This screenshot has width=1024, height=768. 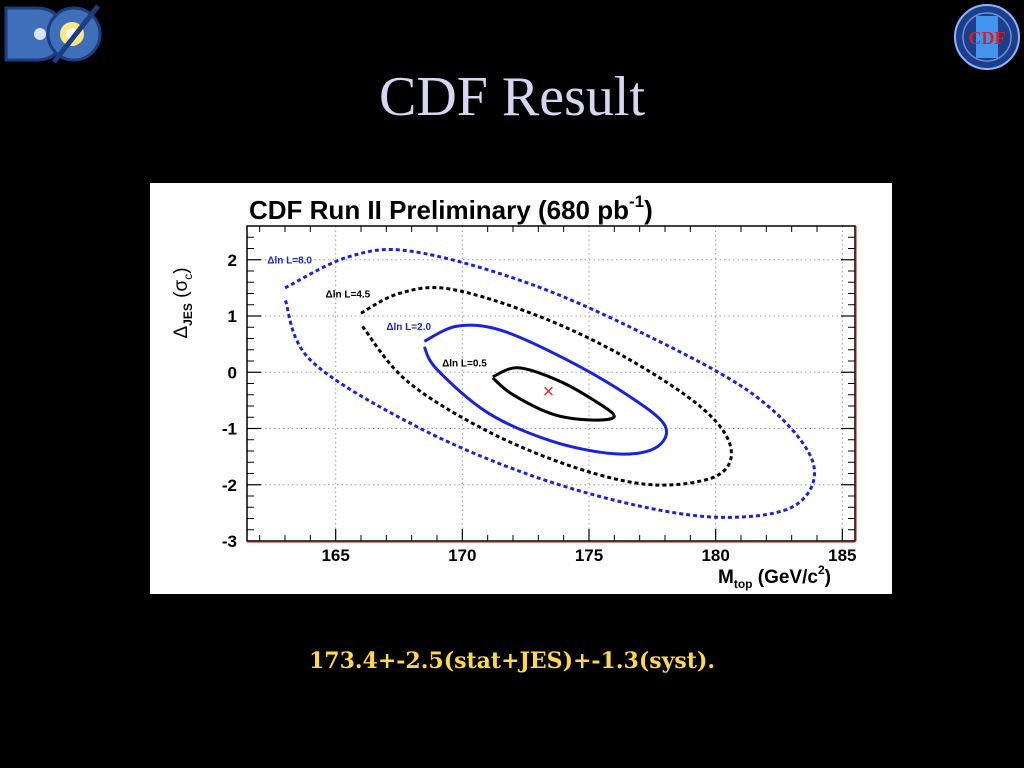 What do you see at coordinates (183, 302) in the screenshot?
I see `y-axis-label: ΔJES (σc)` at bounding box center [183, 302].